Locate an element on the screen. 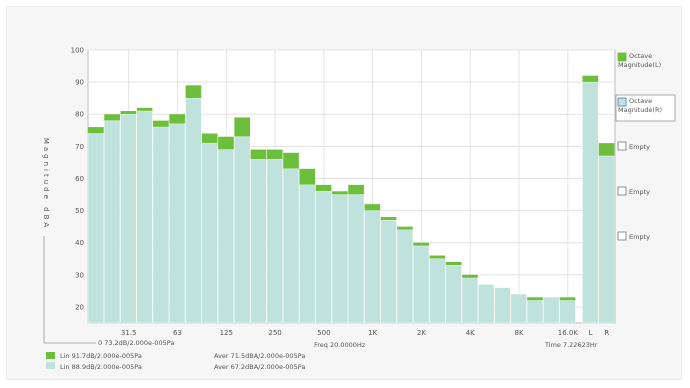 The width and height of the screenshot is (690, 388). legend-label: Magnitude(R) is located at coordinates (640, 110).